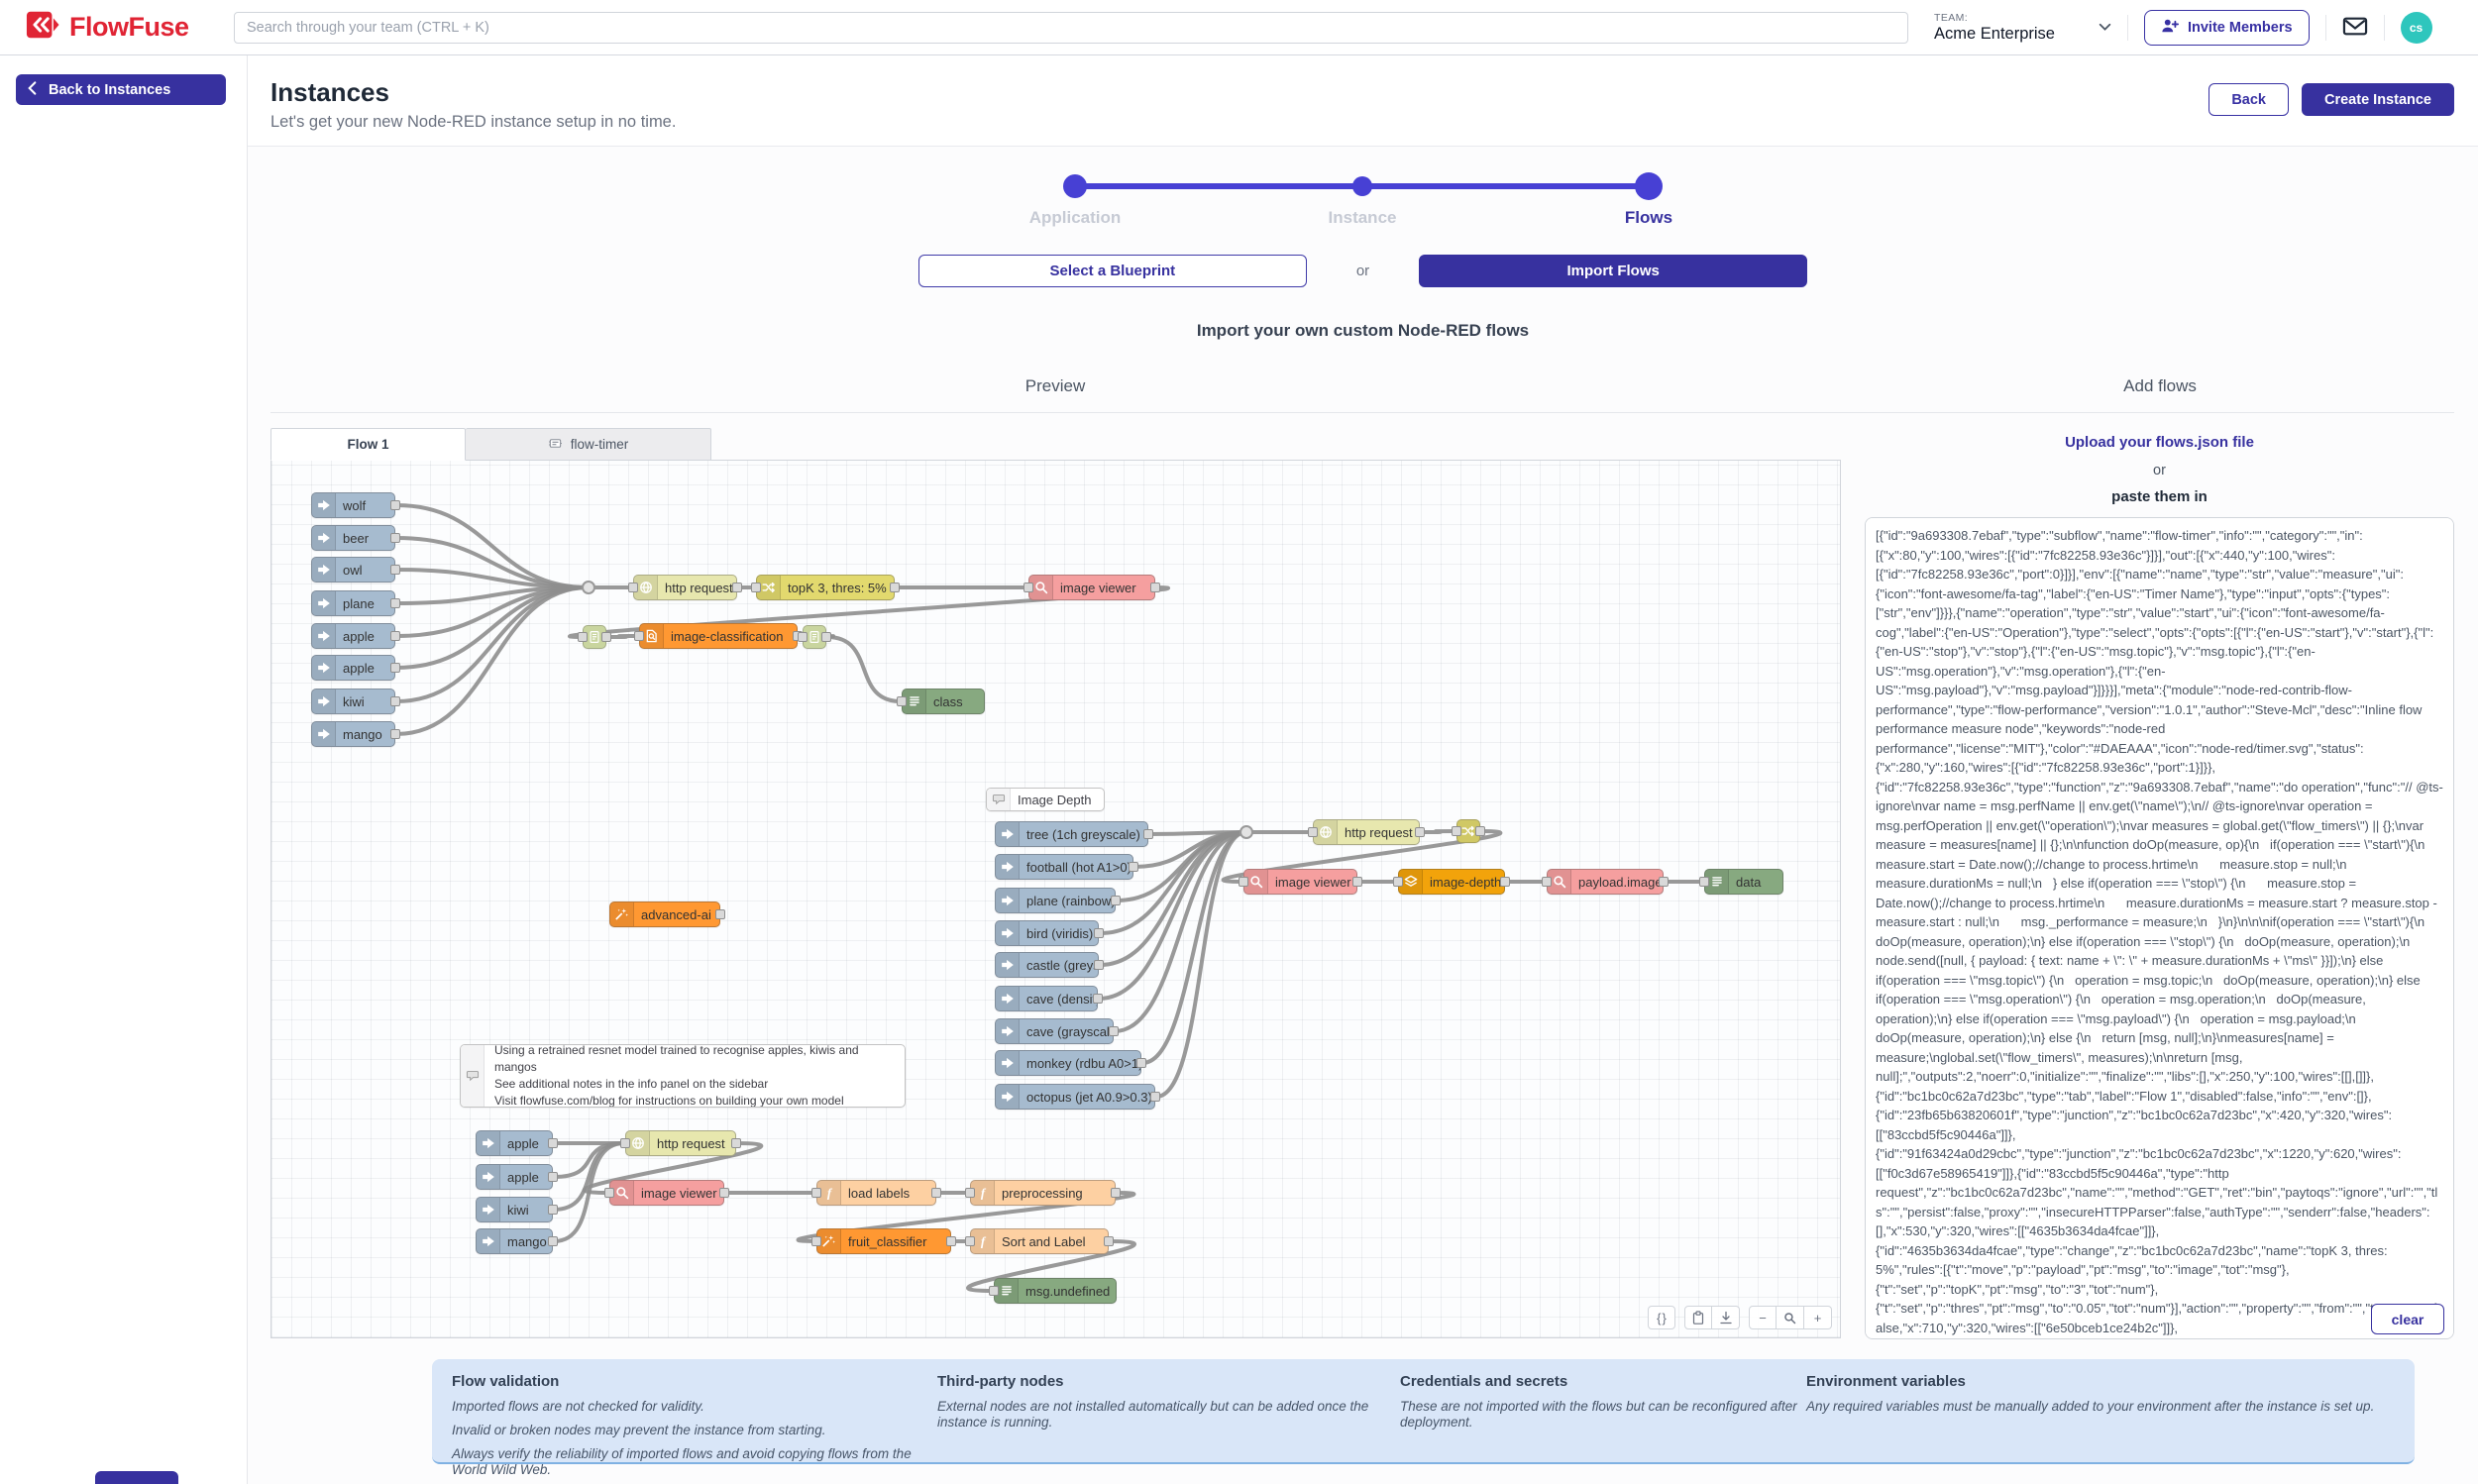  Describe the element at coordinates (1053, 1291) in the screenshot. I see `flow-node-msgundef: msg.undefined` at that location.